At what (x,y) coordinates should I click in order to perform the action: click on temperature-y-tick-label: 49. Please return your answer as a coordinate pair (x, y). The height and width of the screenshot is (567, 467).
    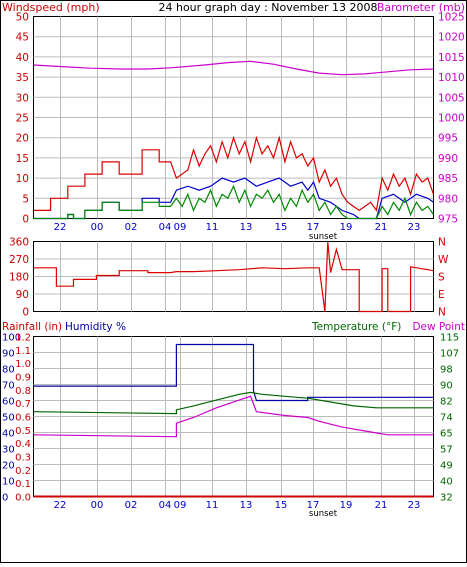
    Looking at the image, I should click on (446, 466).